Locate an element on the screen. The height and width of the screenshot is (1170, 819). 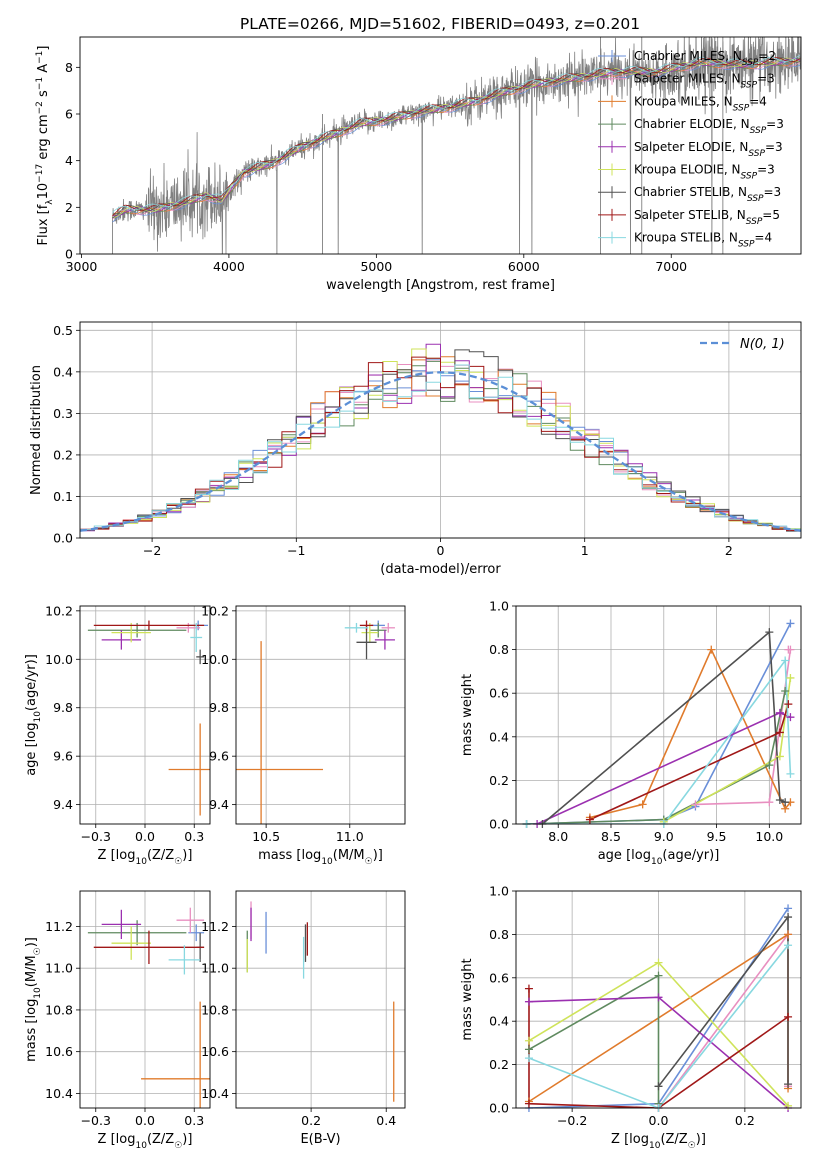
x-tick-label: −0.3 is located at coordinates (96, 1120).